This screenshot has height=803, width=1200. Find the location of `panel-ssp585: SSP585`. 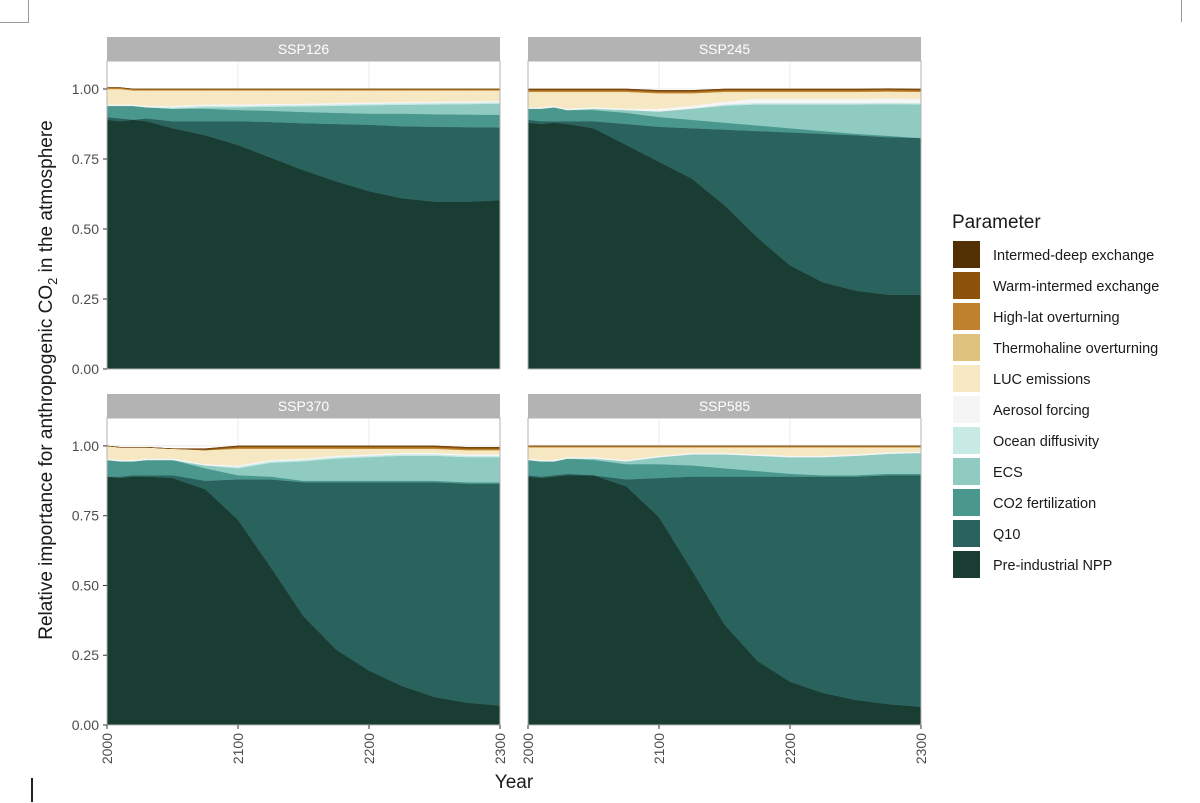

panel-ssp585: SSP585 is located at coordinates (724, 560).